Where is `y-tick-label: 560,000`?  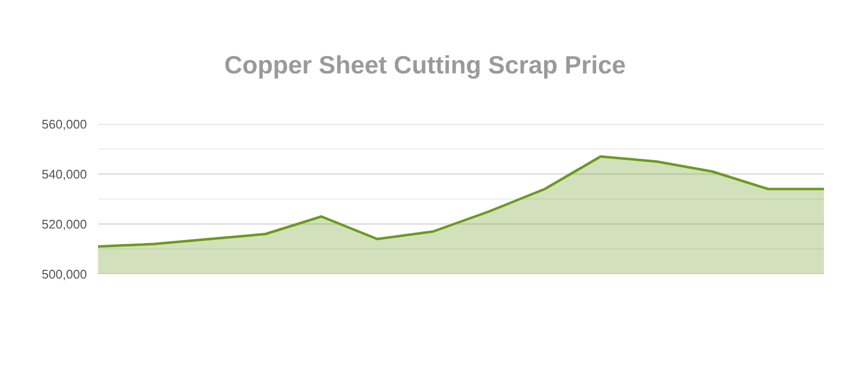
y-tick-label: 560,000 is located at coordinates (64, 125).